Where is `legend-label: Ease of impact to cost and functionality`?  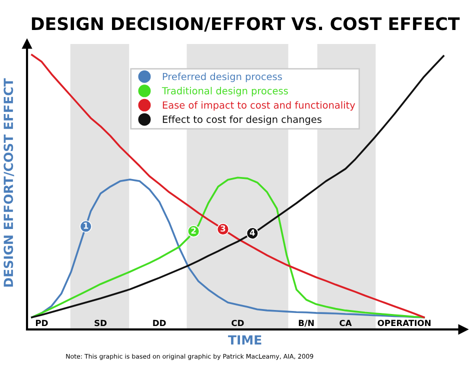
legend-label: Ease of impact to cost and functionality is located at coordinates (259, 106).